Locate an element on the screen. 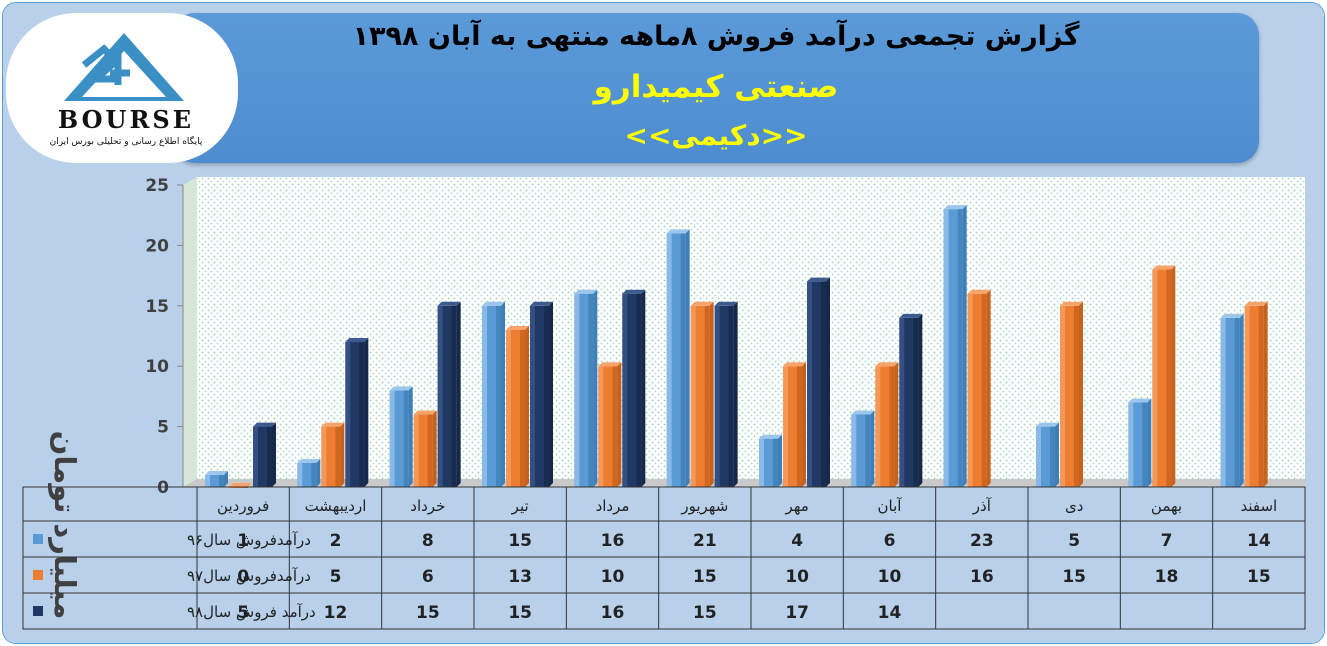 This screenshot has width=1327, height=646. logo-mark-icon is located at coordinates (124, 67).